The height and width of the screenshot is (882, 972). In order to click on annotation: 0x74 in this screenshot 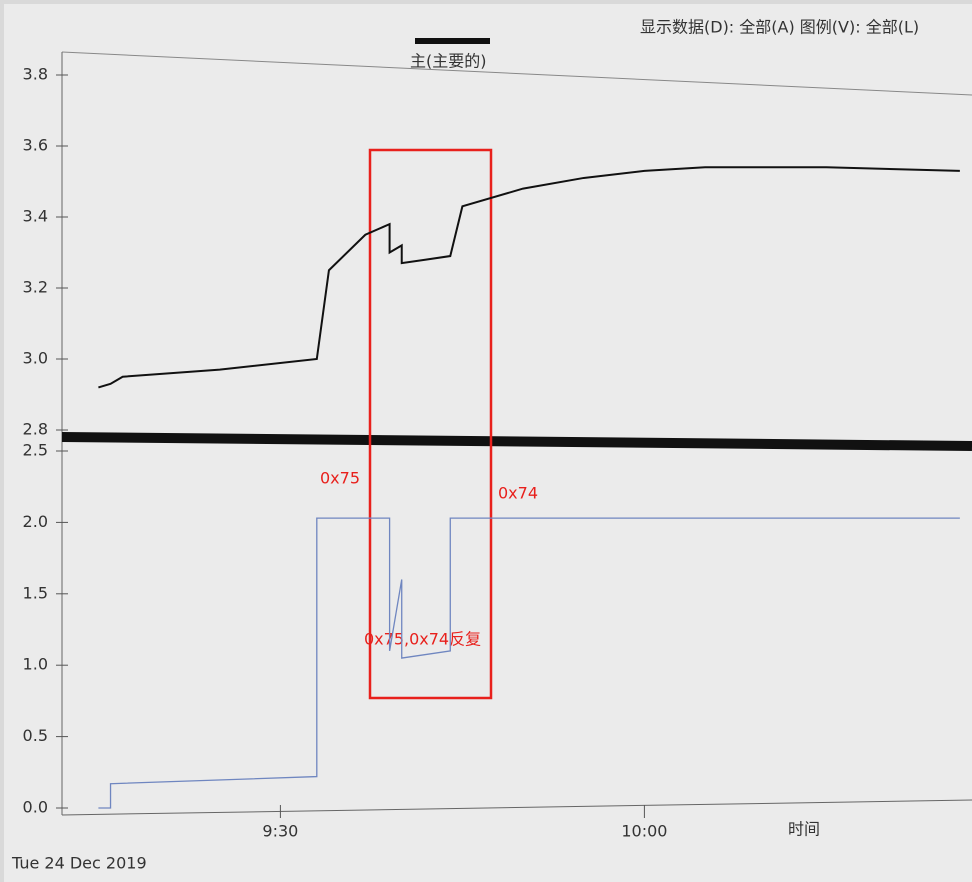, I will do `click(518, 493)`.